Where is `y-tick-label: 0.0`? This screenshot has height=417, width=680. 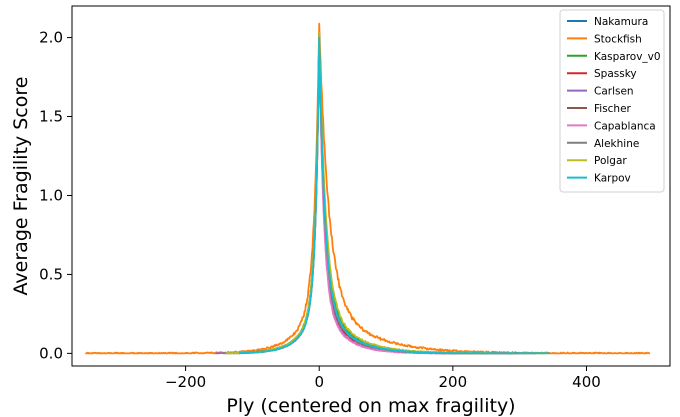
y-tick-label: 0.0 is located at coordinates (51, 353).